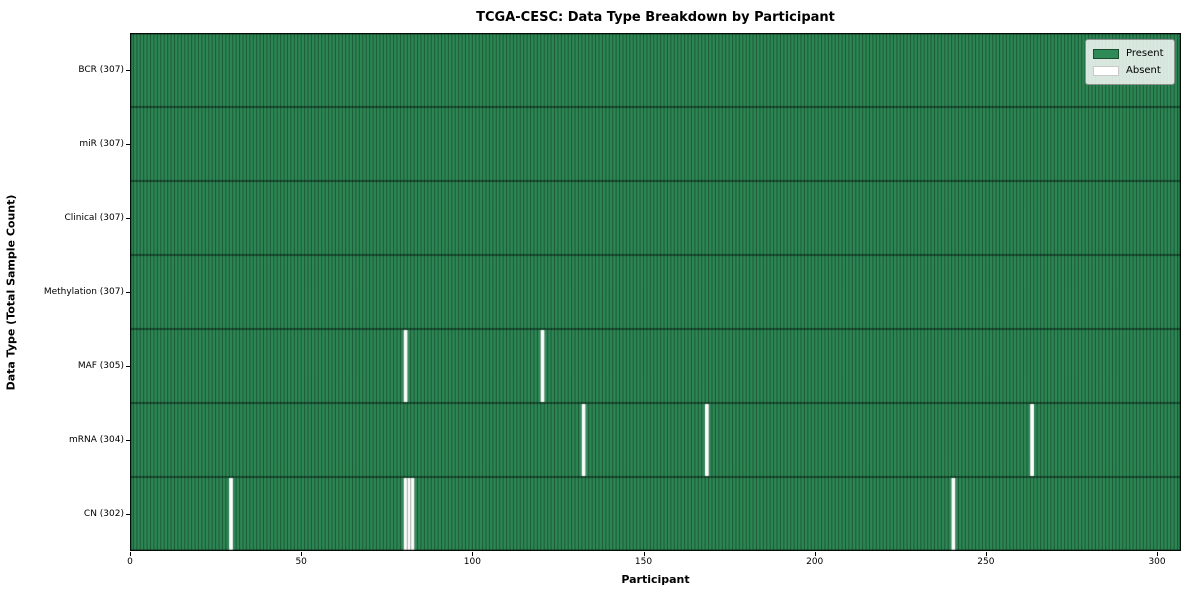 The image size is (1200, 600). Describe the element at coordinates (94, 218) in the screenshot. I see `y-tick-label-Clinical: Clinical (307)` at that location.